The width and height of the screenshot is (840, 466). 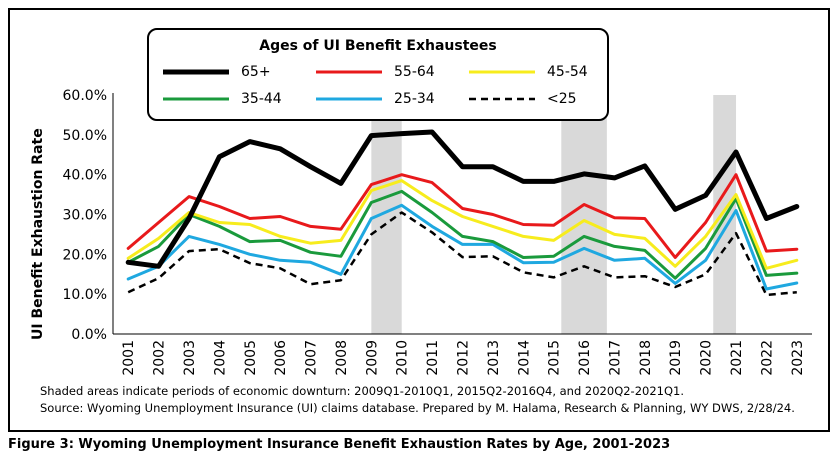 What do you see at coordinates (129, 358) in the screenshot?
I see `x-tick-label: 2001` at bounding box center [129, 358].